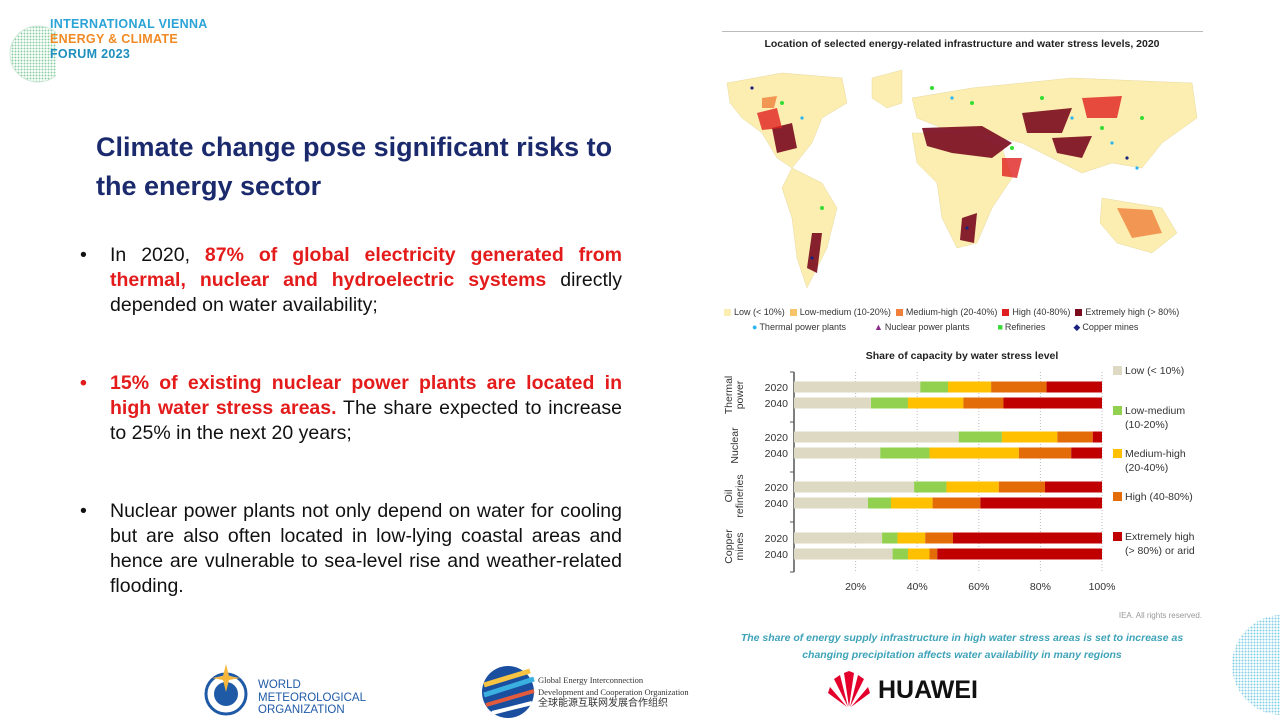  I want to click on x-tick-label: 60%, so click(978, 587).